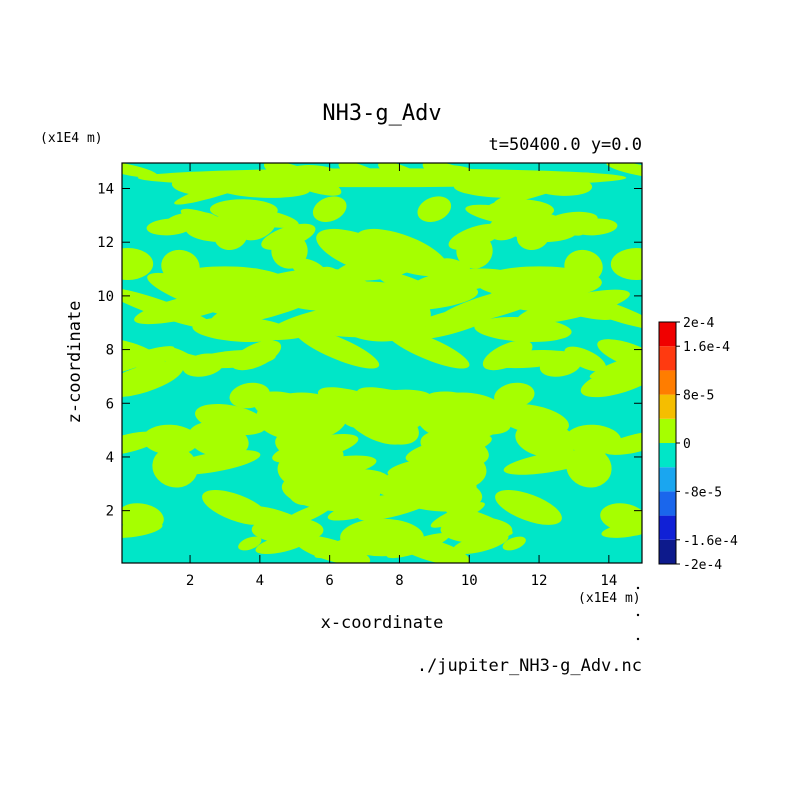 The height and width of the screenshot is (804, 804). What do you see at coordinates (687, 444) in the screenshot?
I see `colorbar-label: 0` at bounding box center [687, 444].